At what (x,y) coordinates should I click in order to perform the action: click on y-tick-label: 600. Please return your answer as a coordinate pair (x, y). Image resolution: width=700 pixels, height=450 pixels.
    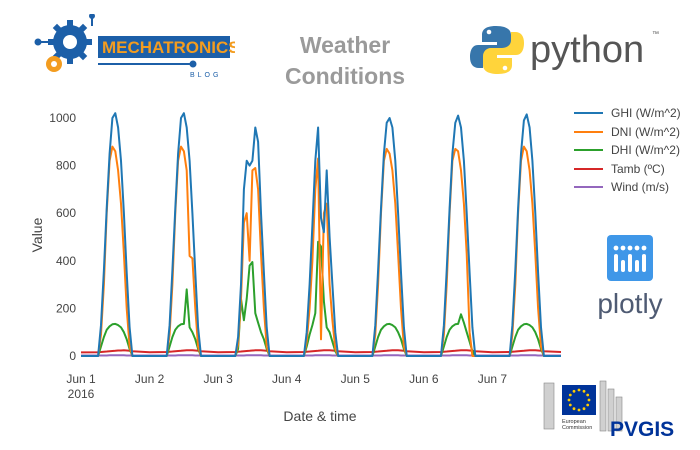
    Looking at the image, I should click on (66, 213).